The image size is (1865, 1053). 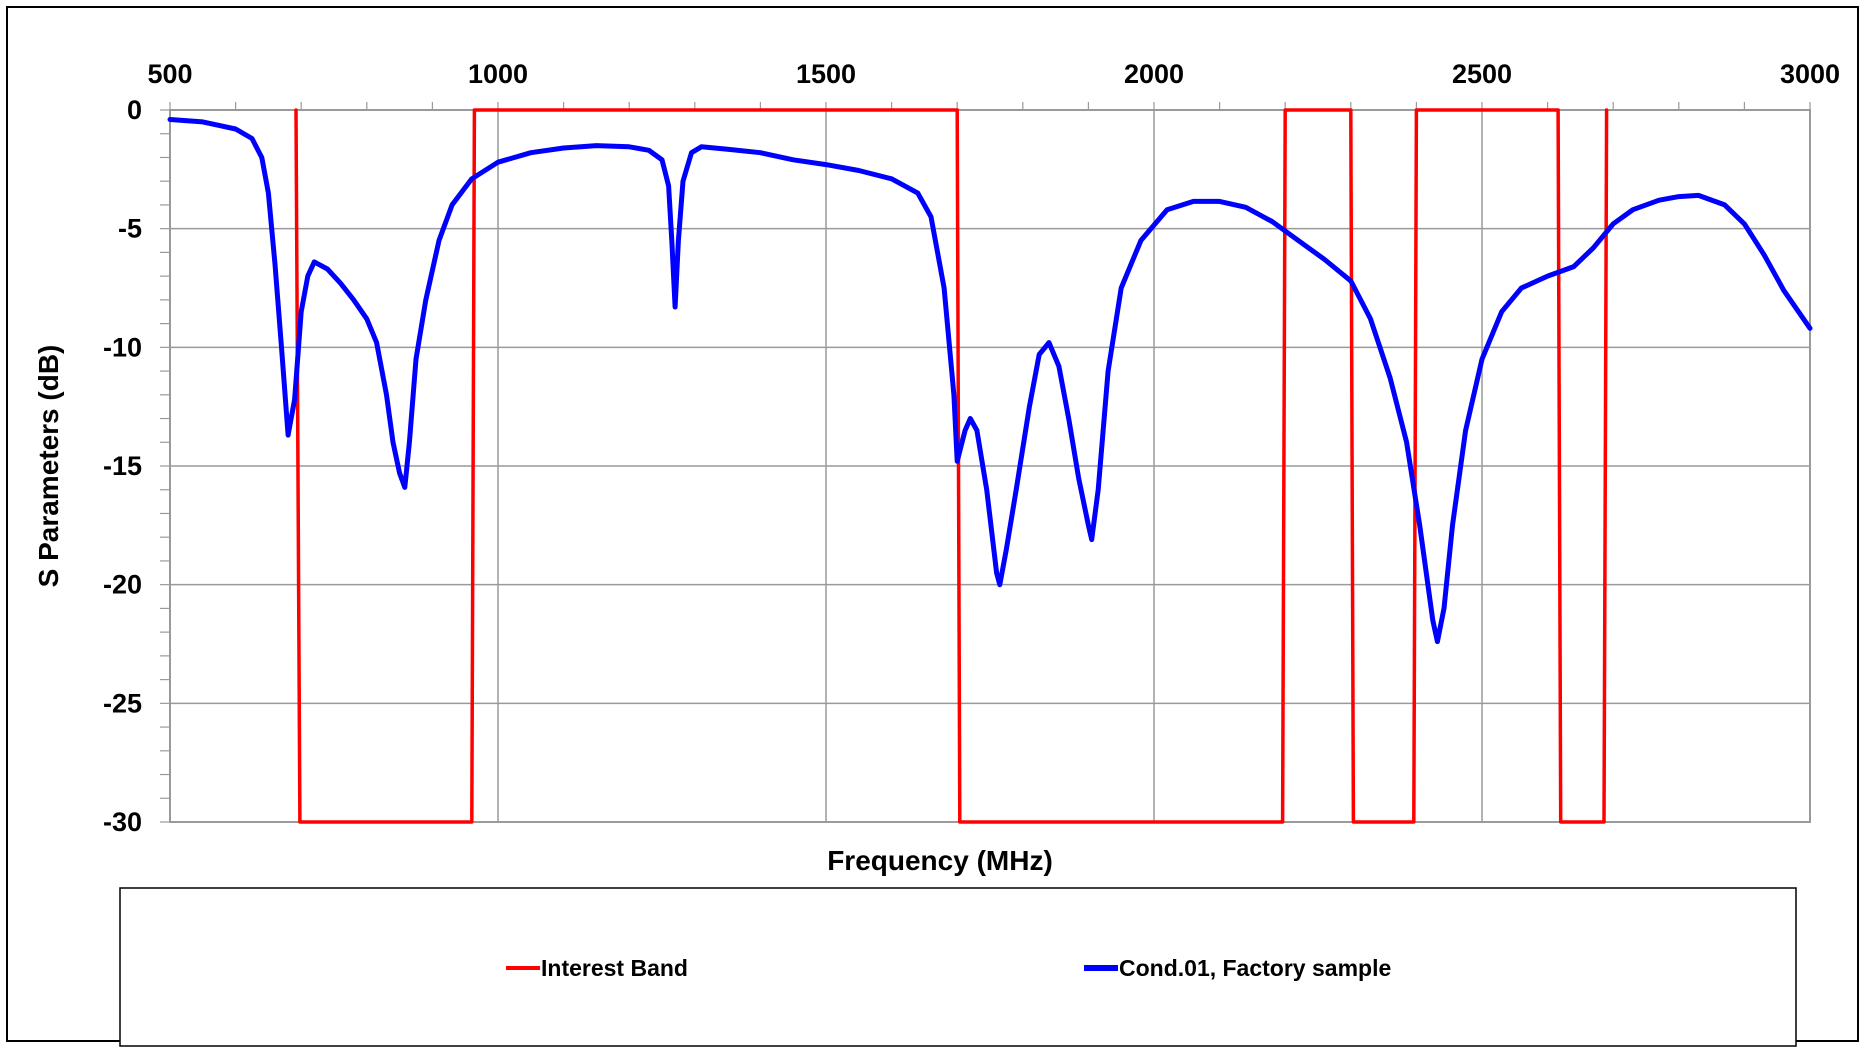 I want to click on x-tick-labels: 500 1000 1500 2000 2500 3000, so click(x=993, y=74).